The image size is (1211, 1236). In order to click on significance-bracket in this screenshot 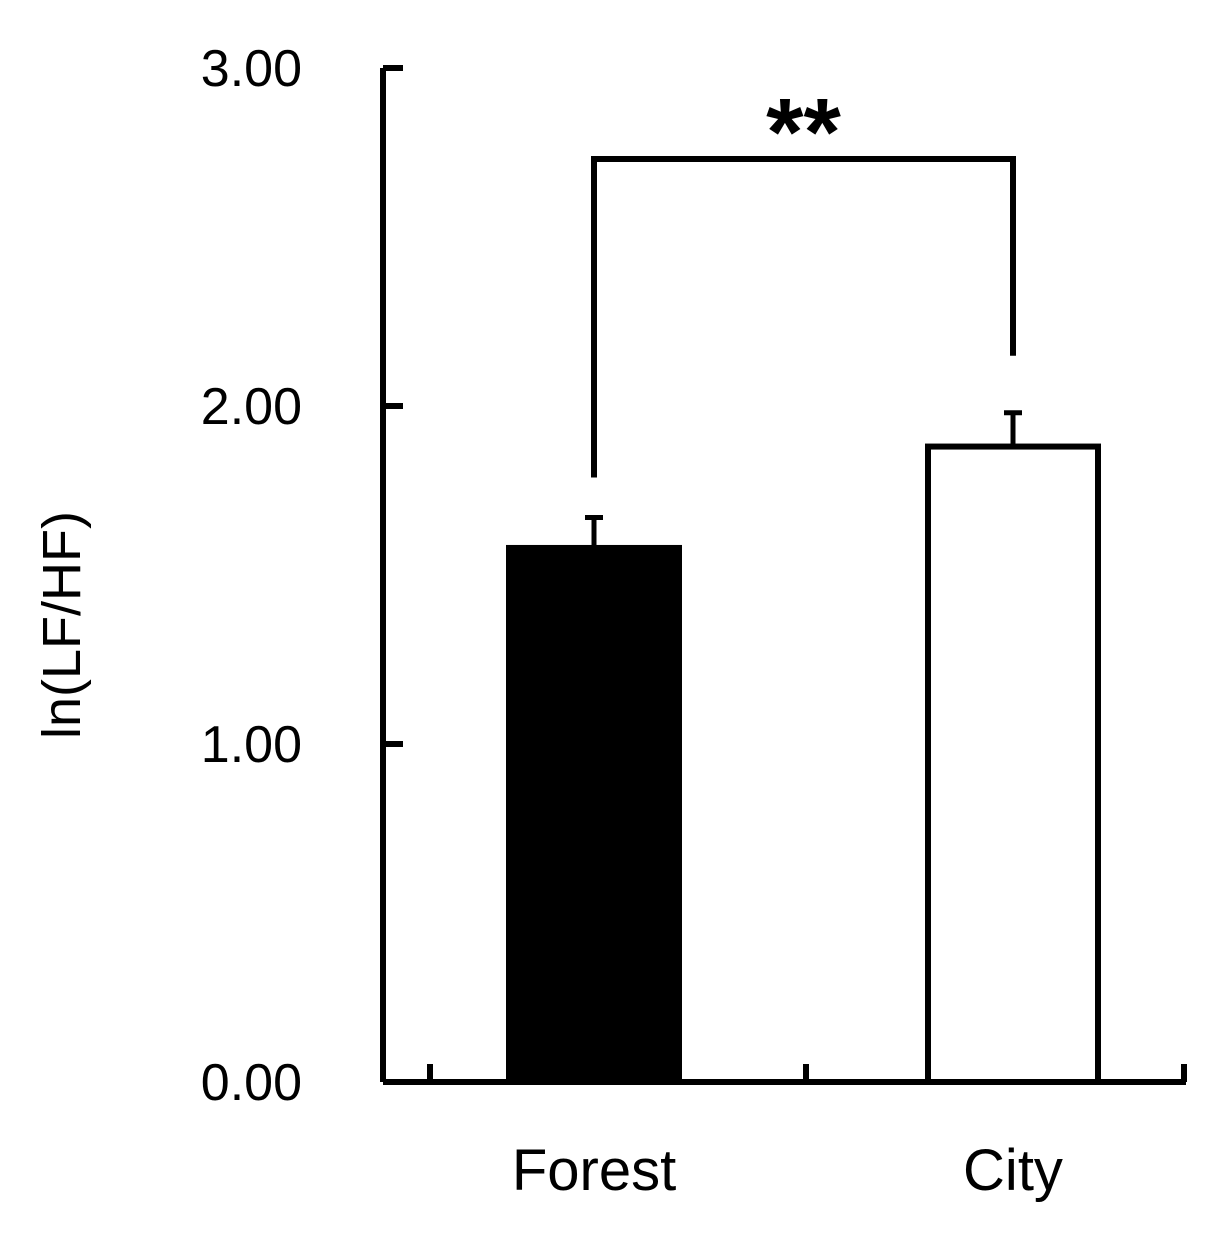, I will do `click(803, 317)`.